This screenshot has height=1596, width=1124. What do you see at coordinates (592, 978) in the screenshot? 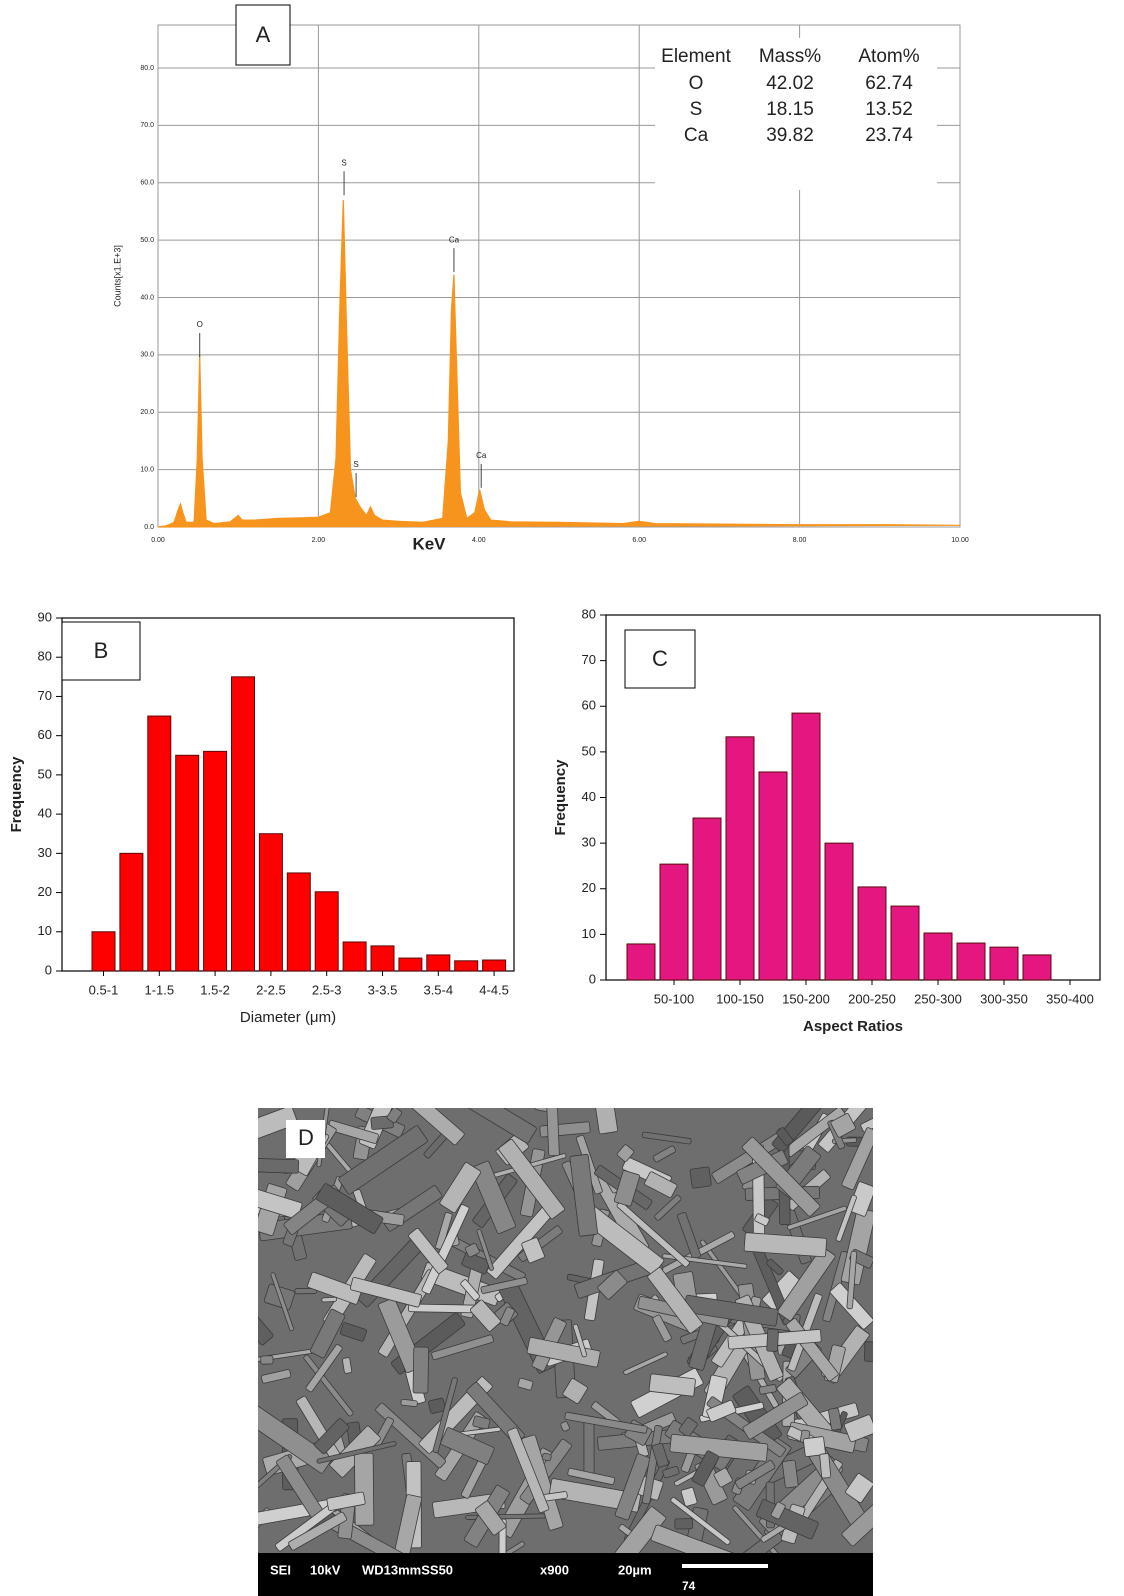
I see `y-tick-label: 0` at bounding box center [592, 978].